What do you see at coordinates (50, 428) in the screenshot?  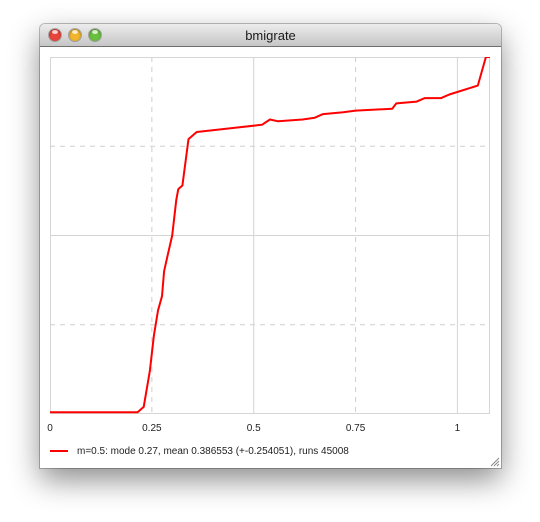 I see `x-tick-label: 0` at bounding box center [50, 428].